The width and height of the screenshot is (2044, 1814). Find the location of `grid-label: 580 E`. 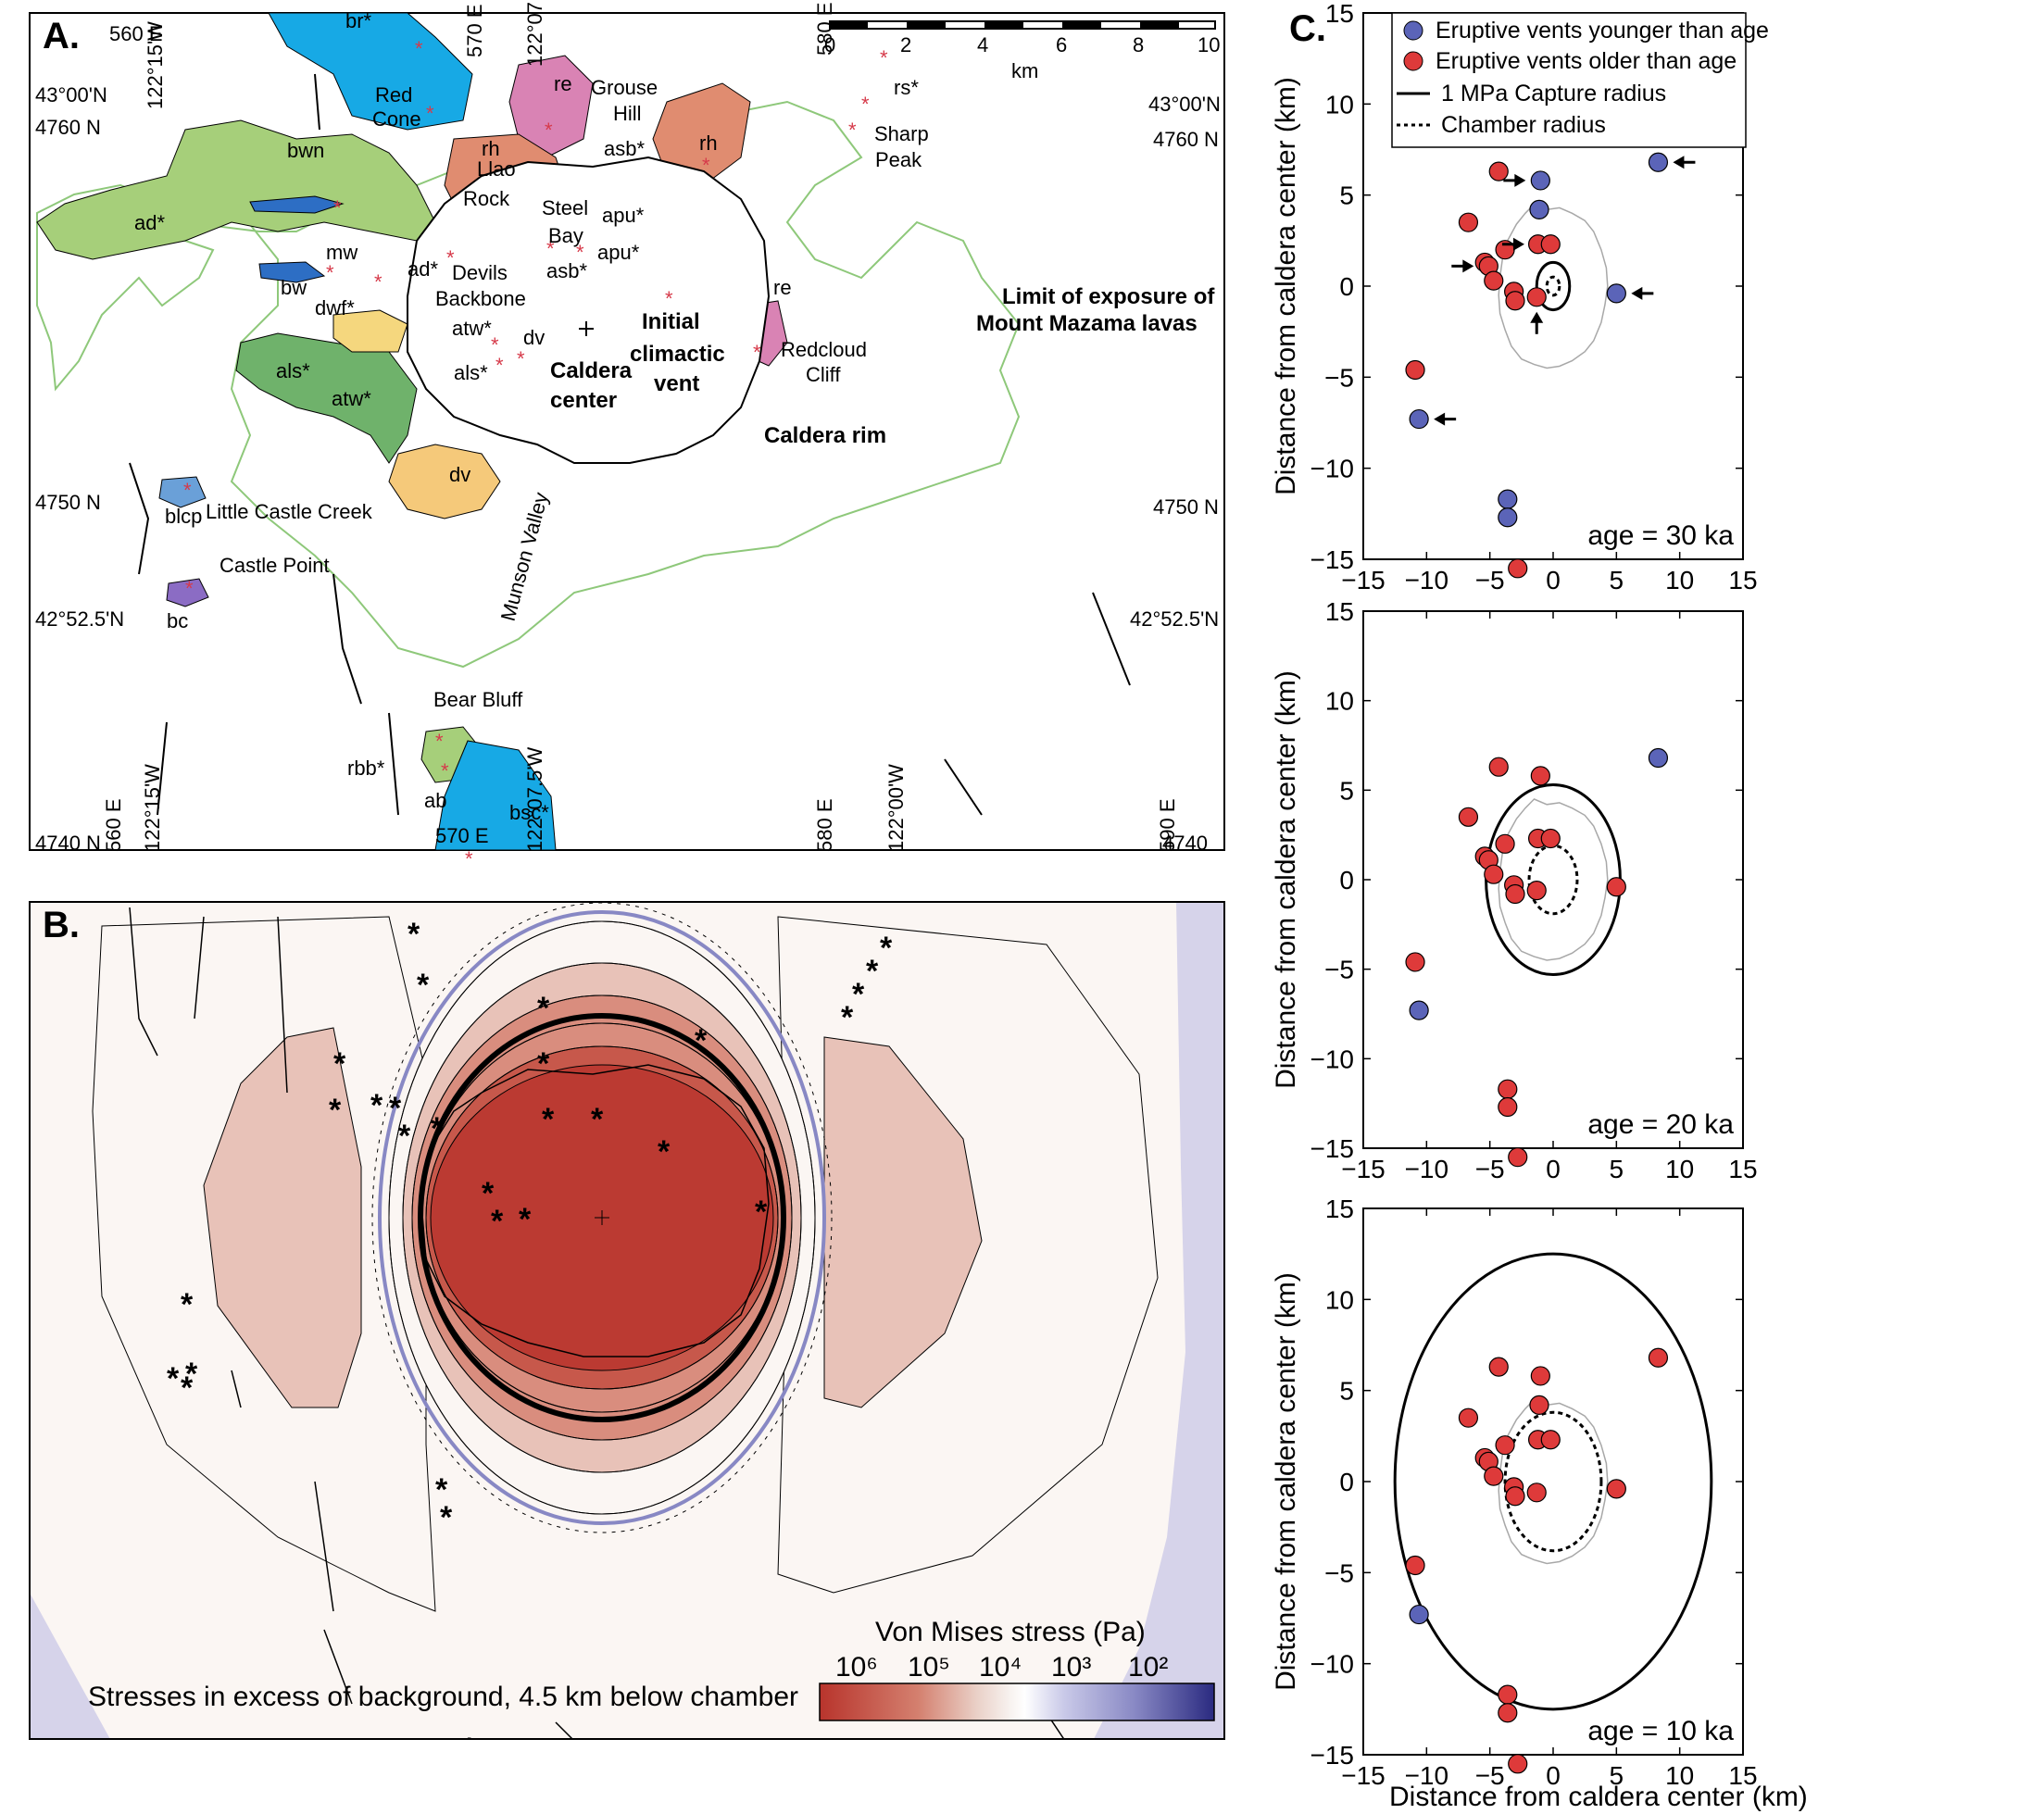

grid-label: 580 E is located at coordinates (824, 826).